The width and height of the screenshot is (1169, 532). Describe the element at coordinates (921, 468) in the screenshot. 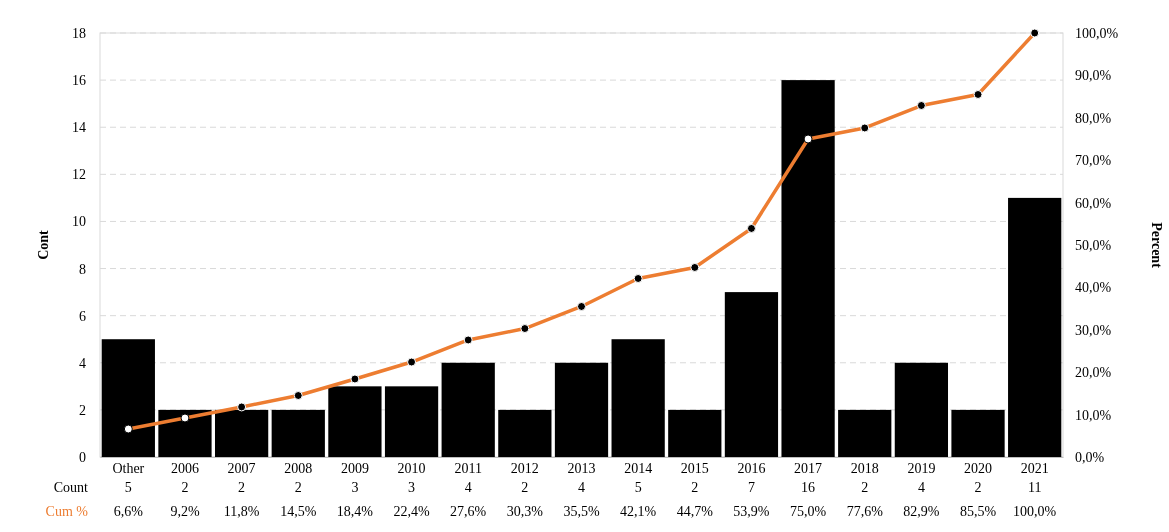

I see `x-tick-label: 2019` at that location.